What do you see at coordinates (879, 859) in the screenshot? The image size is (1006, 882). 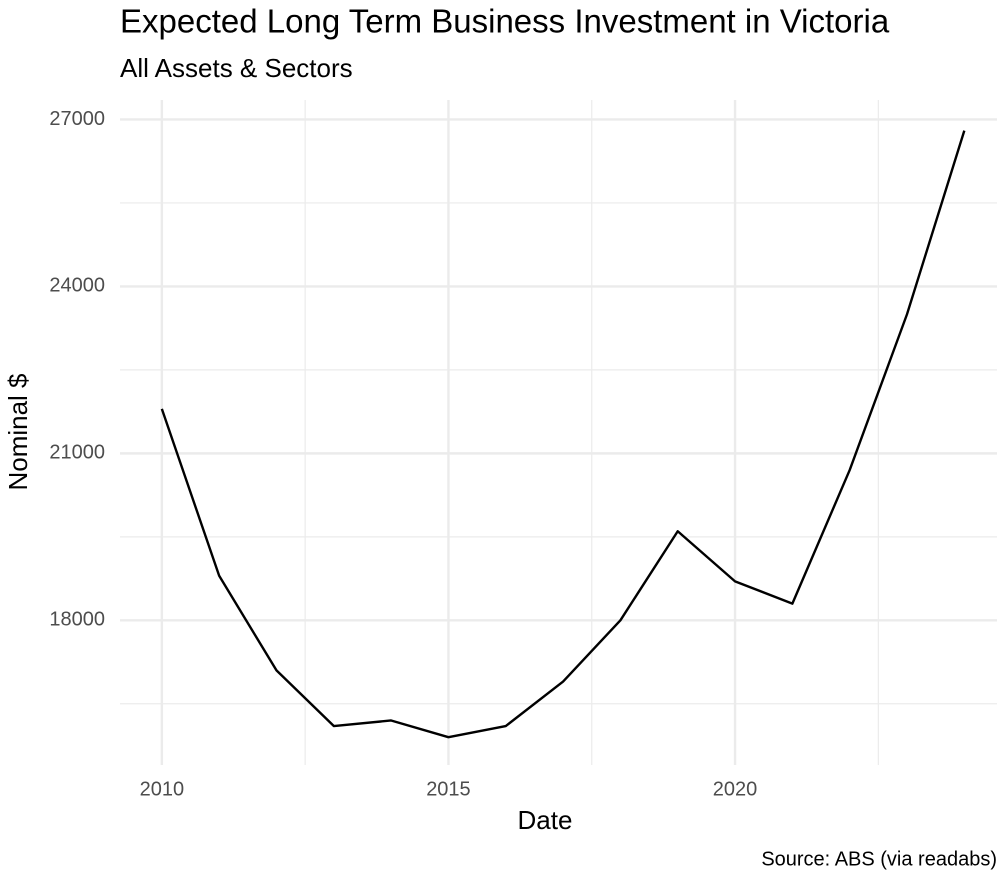 I see `caption: Source: ABS (via readabs)` at bounding box center [879, 859].